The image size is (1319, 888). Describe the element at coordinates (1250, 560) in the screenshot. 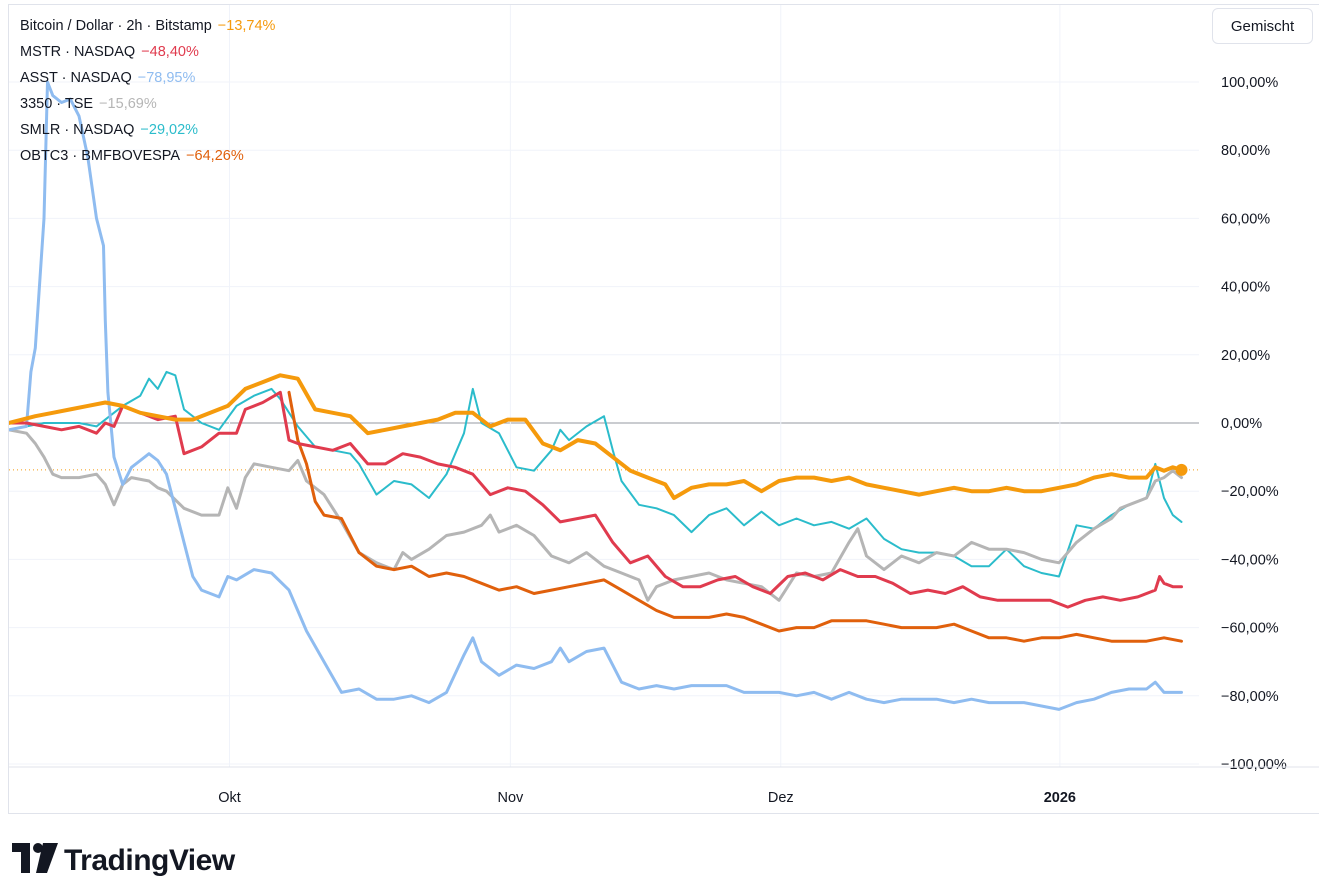

I see `y-tick-label: −40,00%` at that location.